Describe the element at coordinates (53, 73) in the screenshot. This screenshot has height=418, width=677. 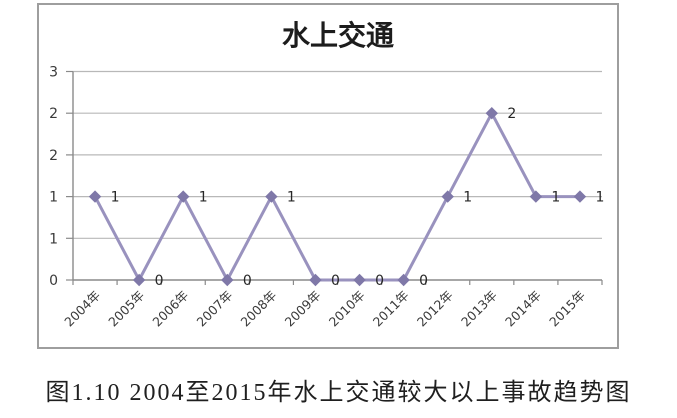
I see `y-axis-label: 3` at that location.